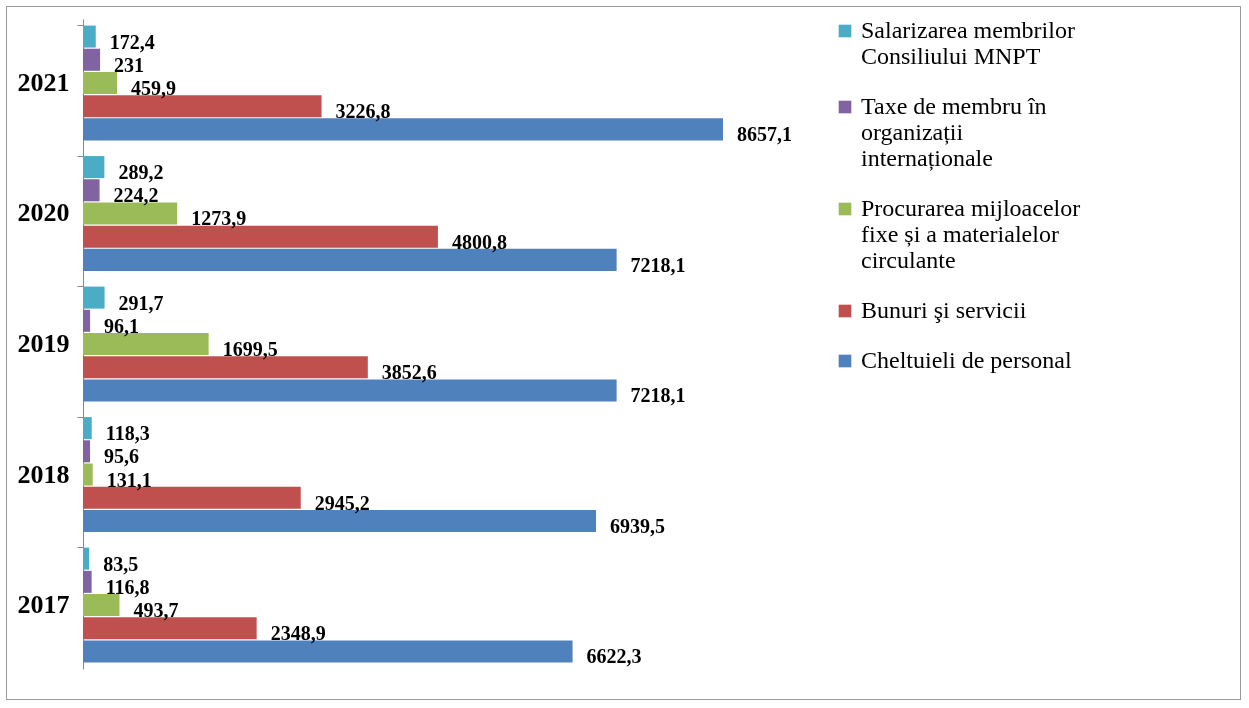  Describe the element at coordinates (156, 610) in the screenshot. I see `data-label: 493,7` at that location.